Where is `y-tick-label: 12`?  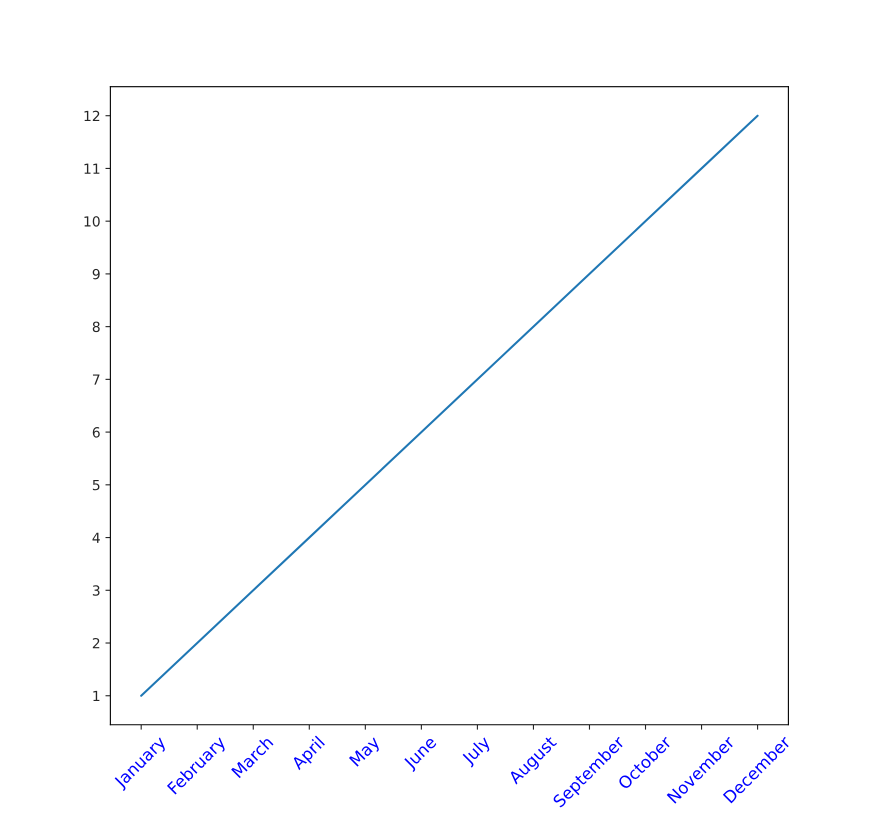 y-tick-label: 12 is located at coordinates (92, 115).